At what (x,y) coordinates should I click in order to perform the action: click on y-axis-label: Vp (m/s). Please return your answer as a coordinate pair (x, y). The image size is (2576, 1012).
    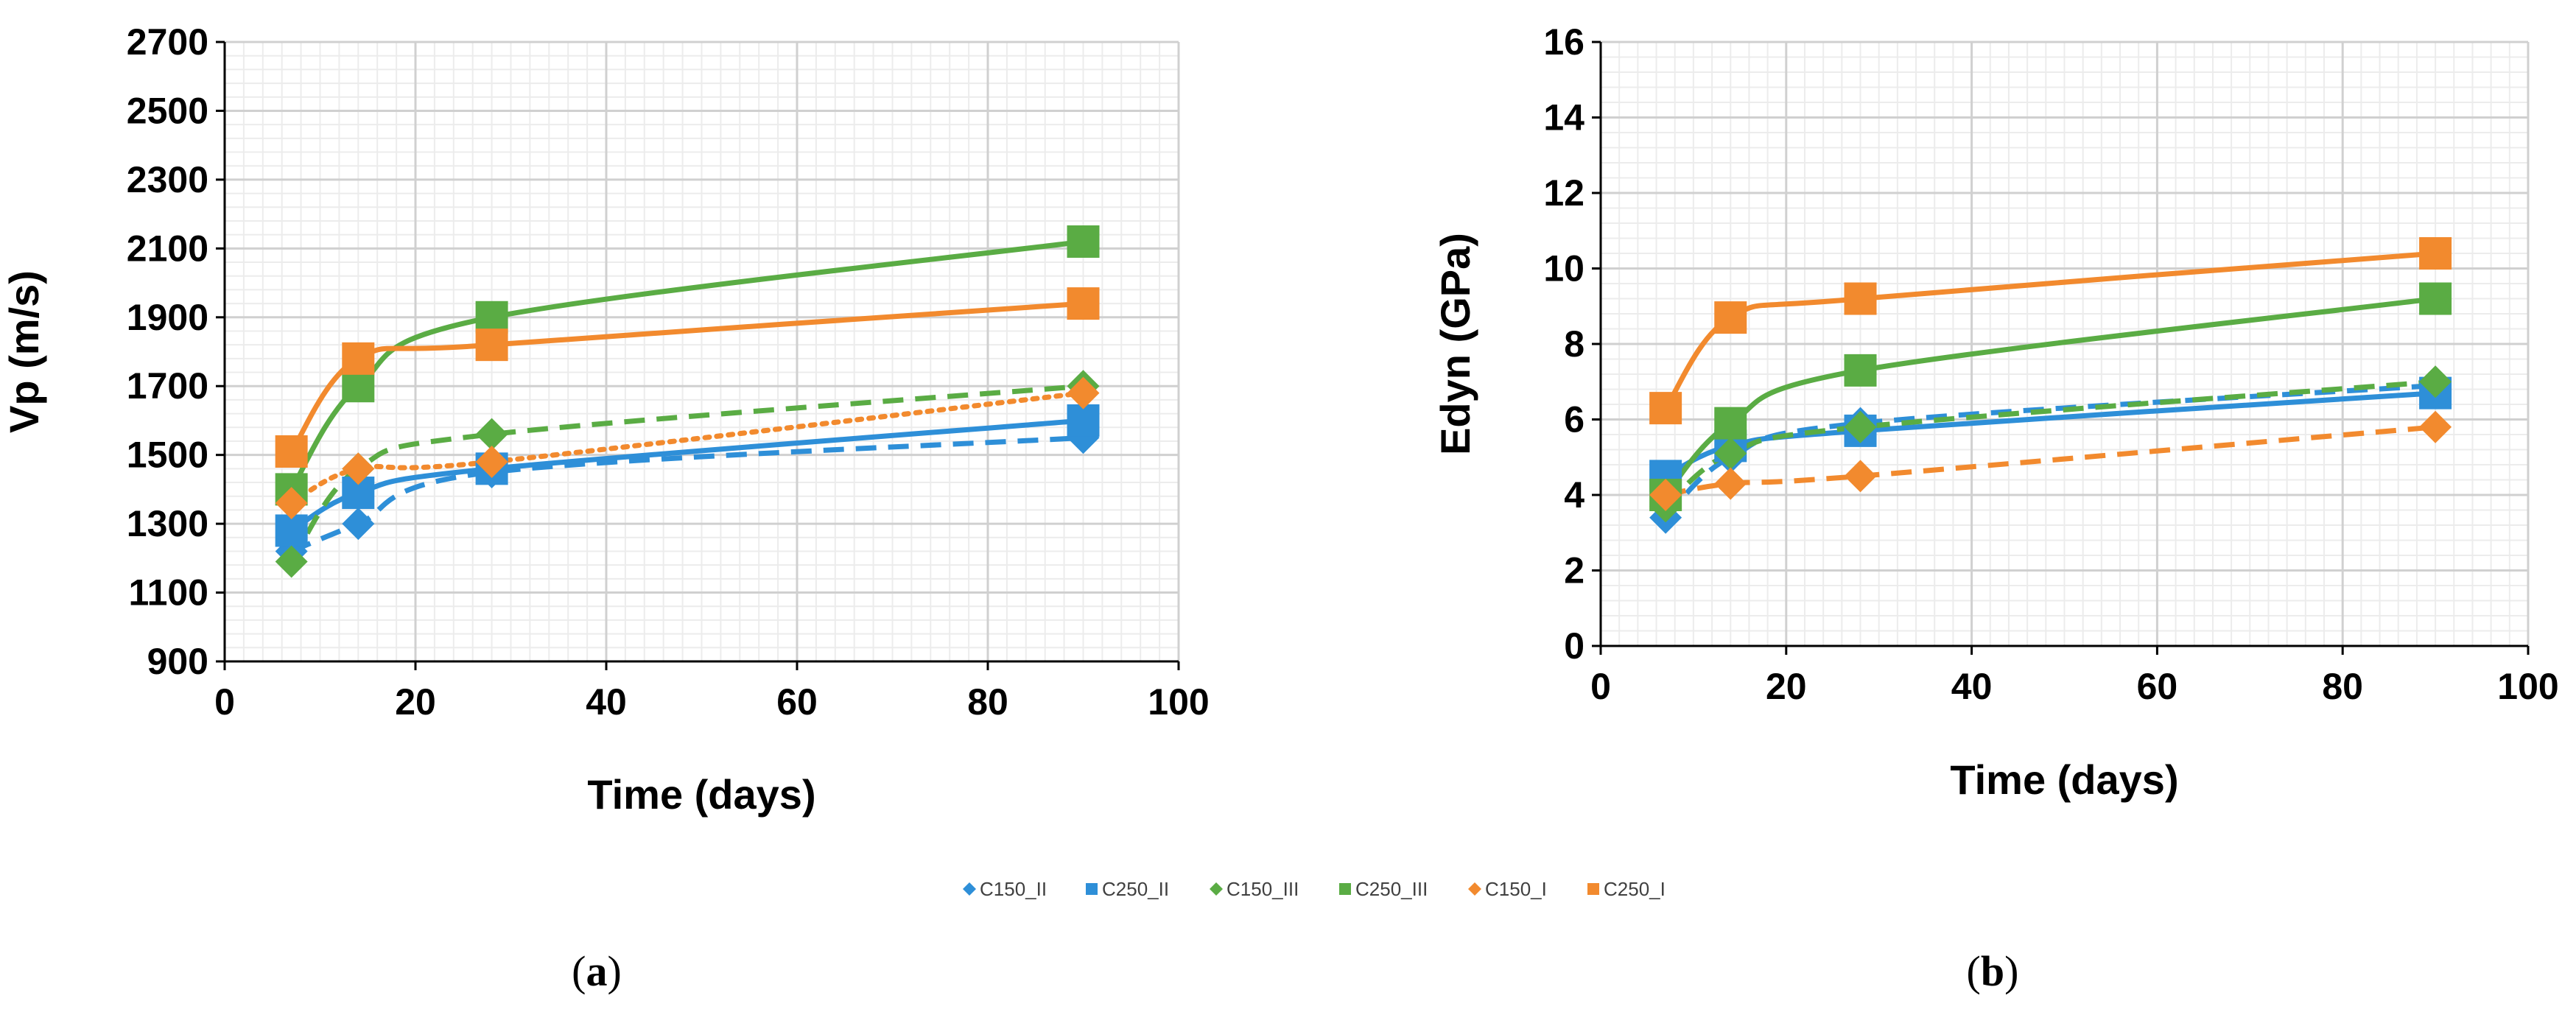
    Looking at the image, I should click on (24, 351).